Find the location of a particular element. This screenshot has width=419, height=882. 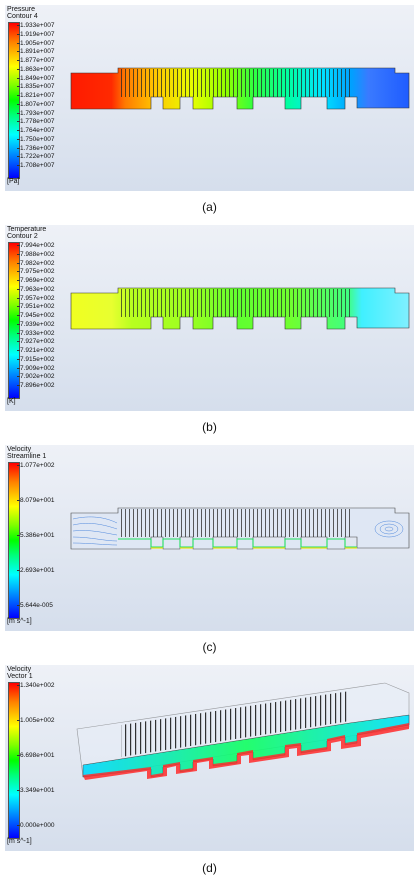

channel-vector-3d is located at coordinates (243, 731).